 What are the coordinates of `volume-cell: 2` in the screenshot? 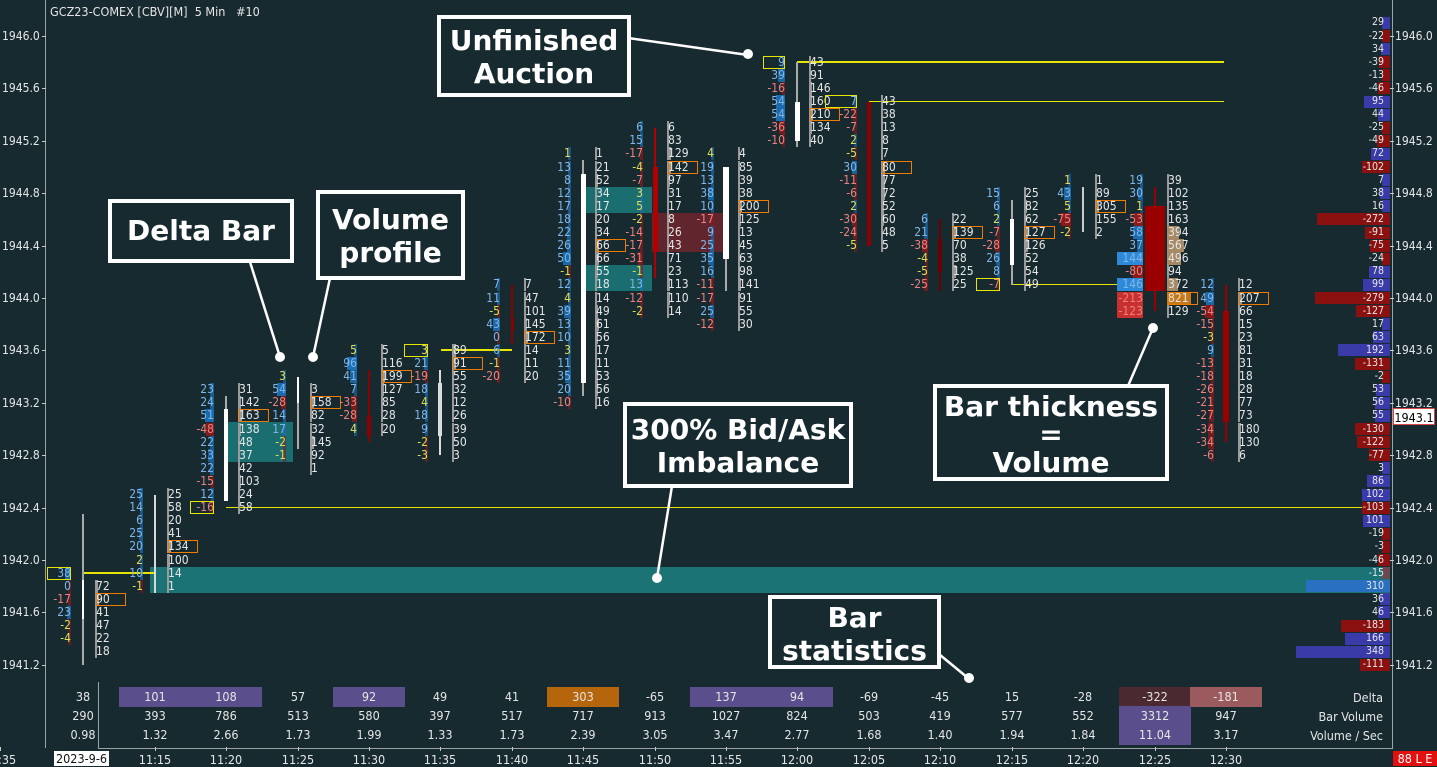 It's located at (1099, 232).